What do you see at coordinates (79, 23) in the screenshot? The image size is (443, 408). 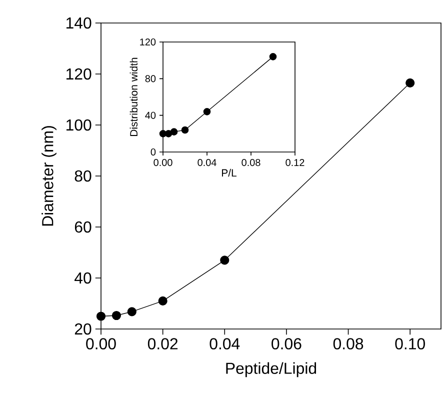 I see `y-tick-label: 140` at bounding box center [79, 23].